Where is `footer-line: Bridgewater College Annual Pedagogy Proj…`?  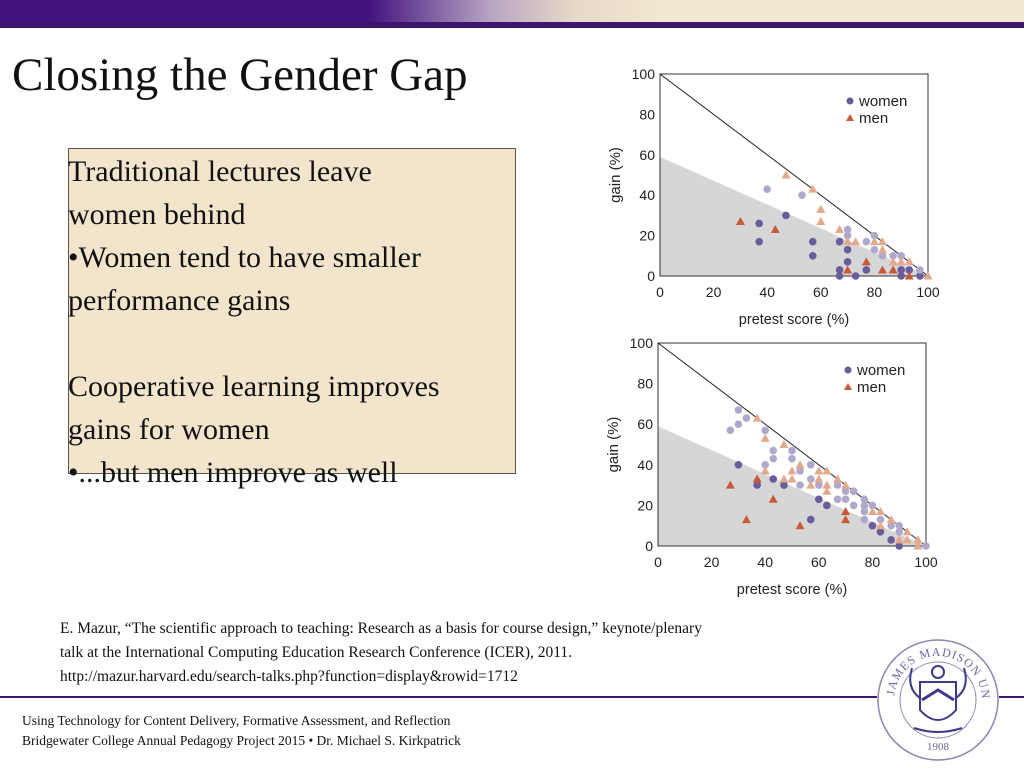
footer-line: Bridgewater College Annual Pedagogy Proj… is located at coordinates (241, 740).